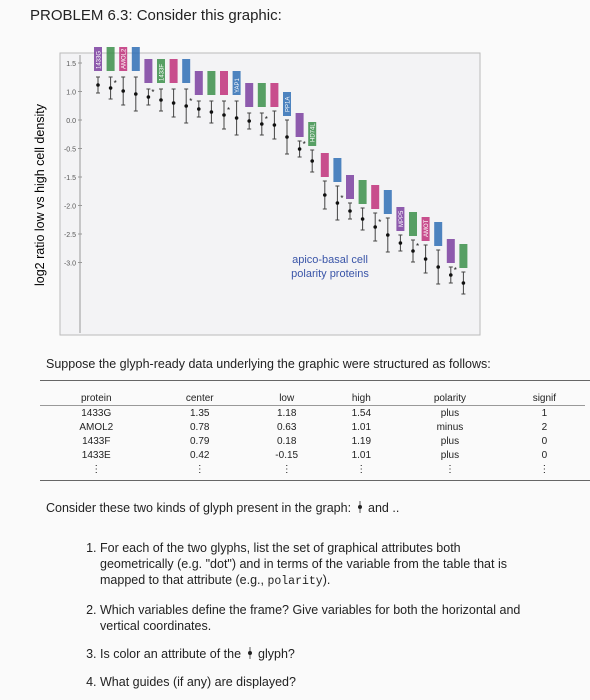 This screenshot has width=590, height=700. Describe the element at coordinates (199, 413) in the screenshot. I see `table-cell: 1.35` at that location.